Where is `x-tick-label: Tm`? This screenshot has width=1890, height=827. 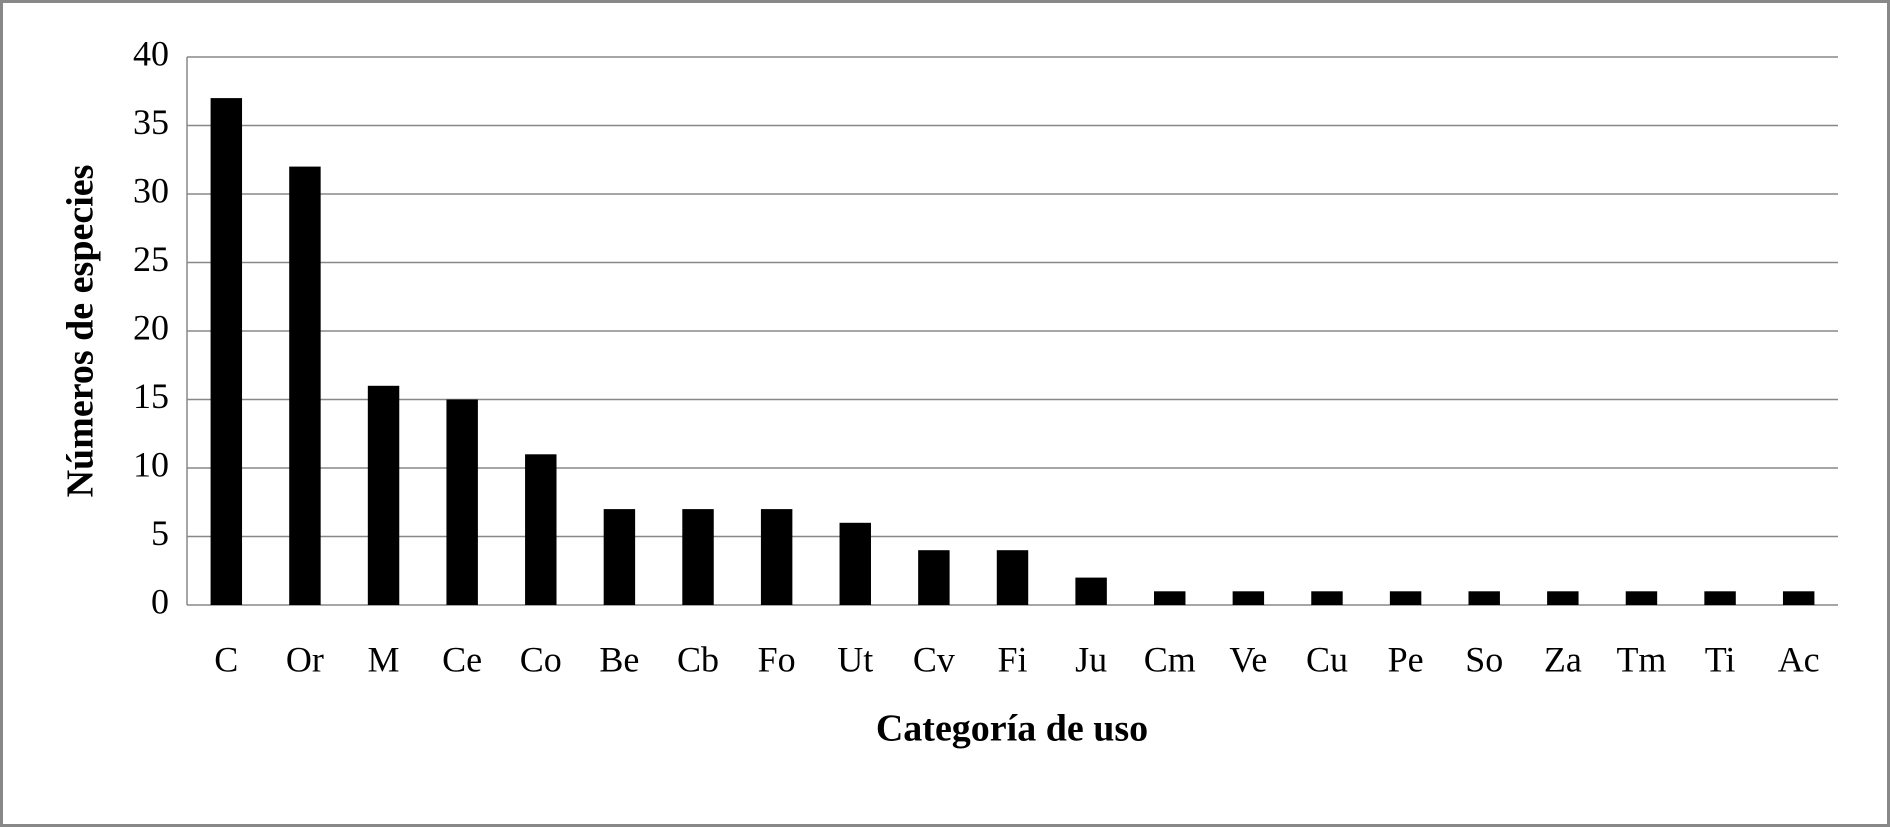
x-tick-label: Tm is located at coordinates (1641, 659).